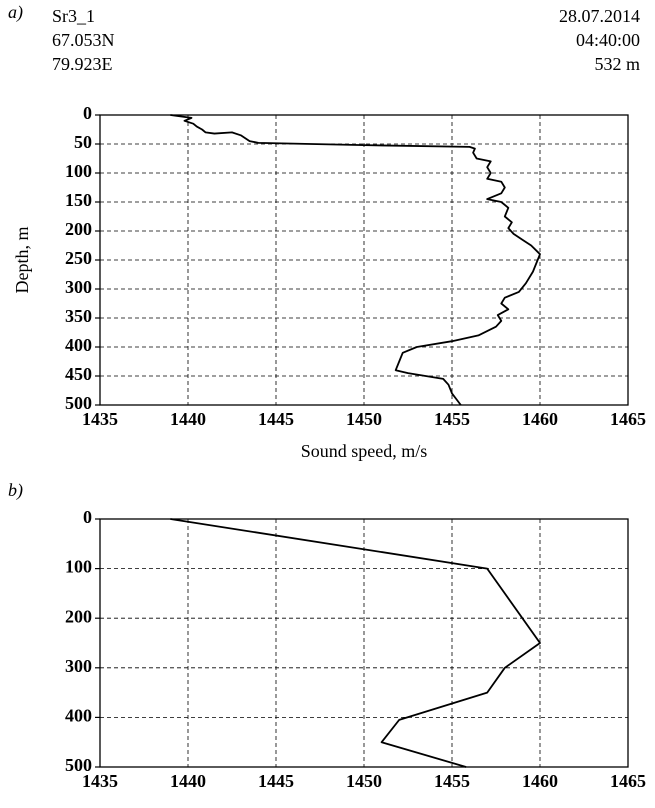  I want to click on info-text: Sr3_1, so click(73, 16).